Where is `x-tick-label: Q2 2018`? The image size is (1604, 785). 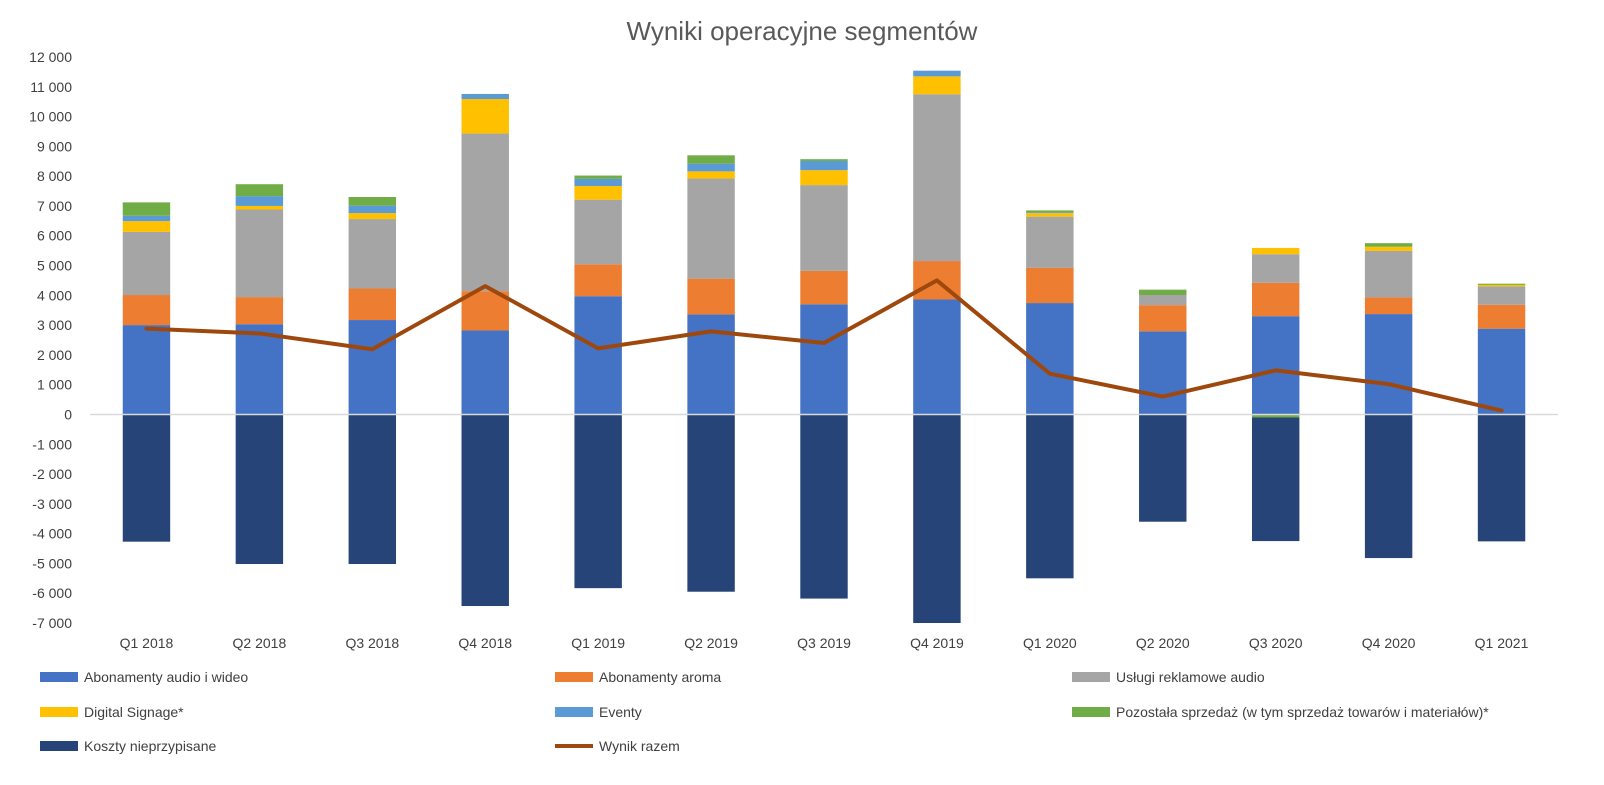
x-tick-label: Q2 2018 is located at coordinates (260, 643).